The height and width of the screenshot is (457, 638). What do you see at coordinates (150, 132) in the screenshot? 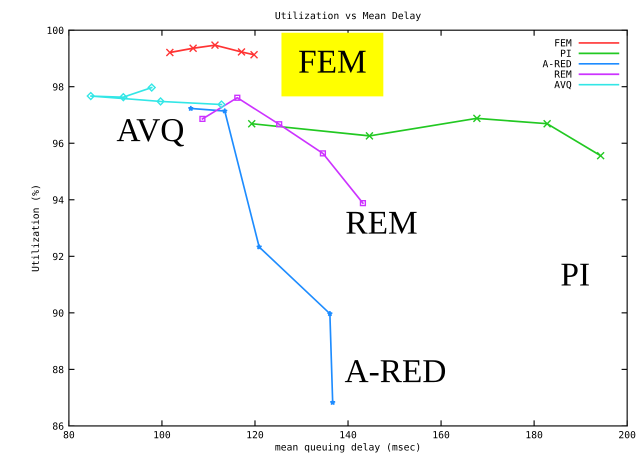
I see `annotation: AVQ` at bounding box center [150, 132].